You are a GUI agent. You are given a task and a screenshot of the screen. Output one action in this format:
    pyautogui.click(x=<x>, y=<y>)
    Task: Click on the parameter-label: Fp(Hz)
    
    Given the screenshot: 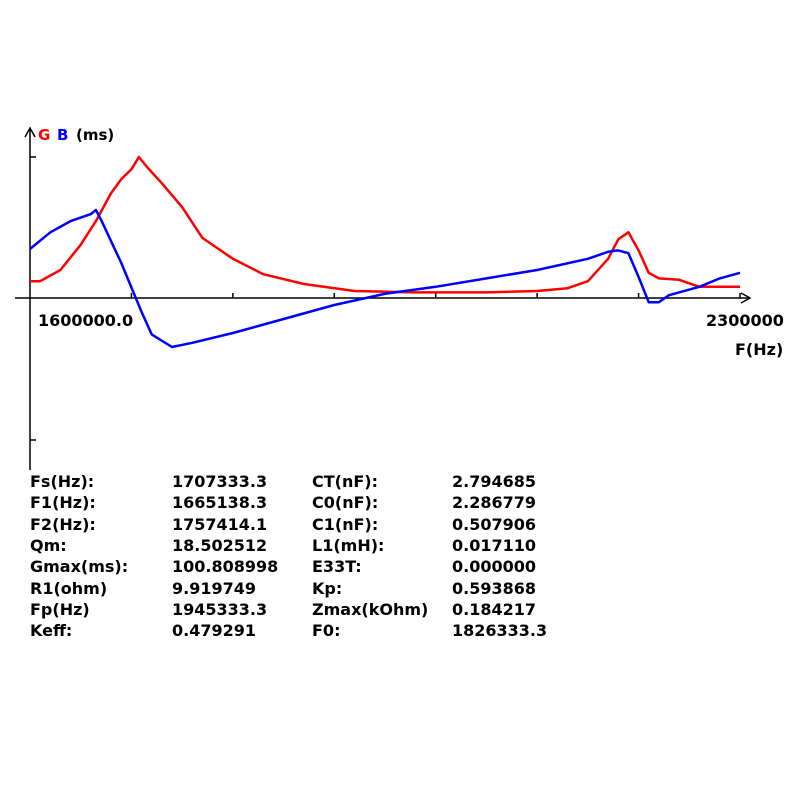 What is the action you would take?
    pyautogui.click(x=60, y=609)
    